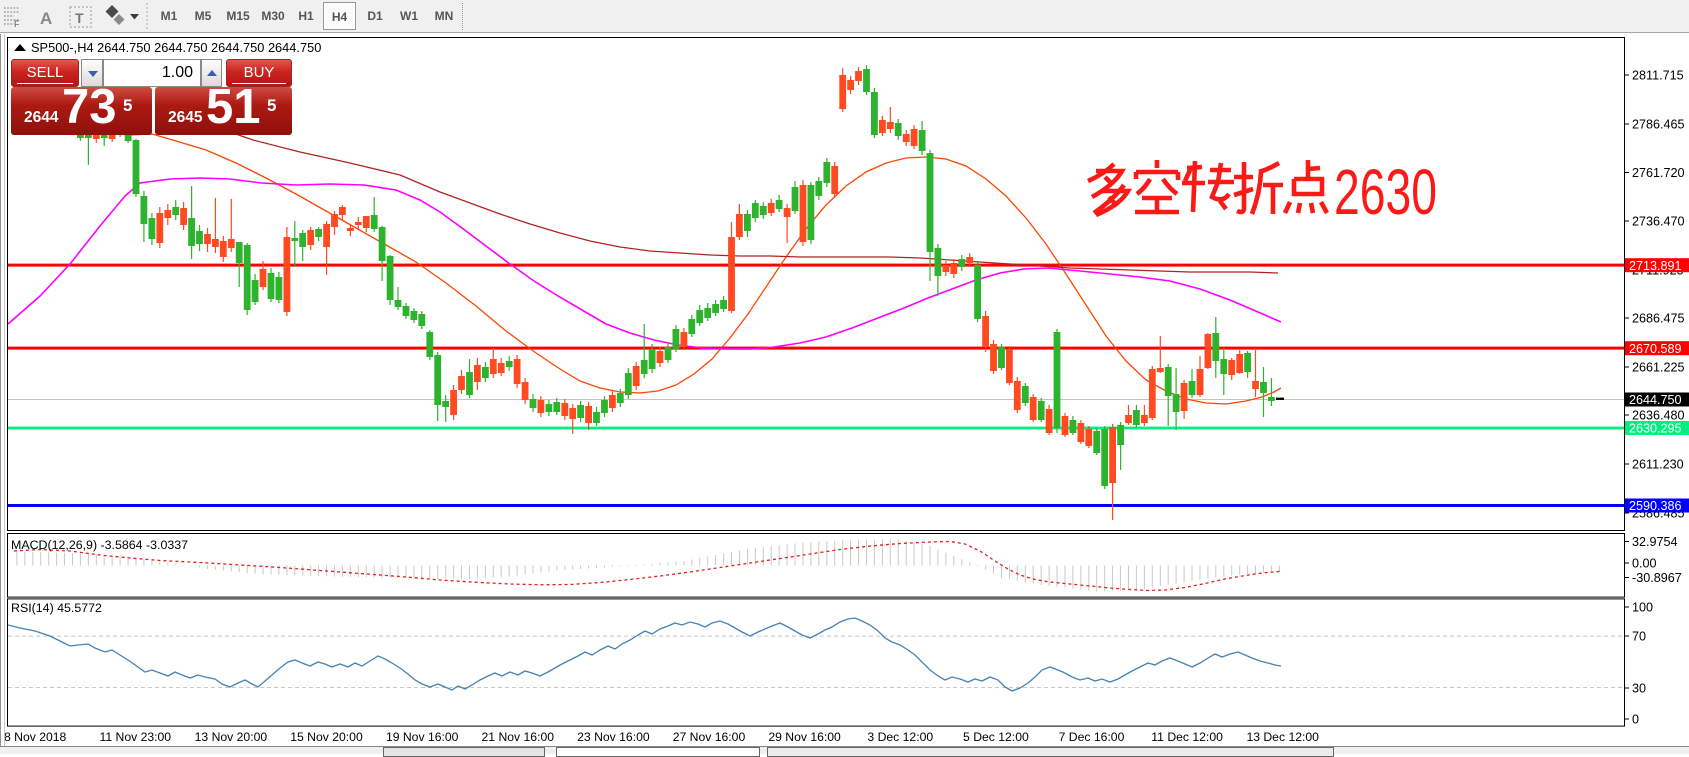 The image size is (1689, 757). Describe the element at coordinates (231, 737) in the screenshot. I see `svg-text: 13 Nov 20:00` at that location.